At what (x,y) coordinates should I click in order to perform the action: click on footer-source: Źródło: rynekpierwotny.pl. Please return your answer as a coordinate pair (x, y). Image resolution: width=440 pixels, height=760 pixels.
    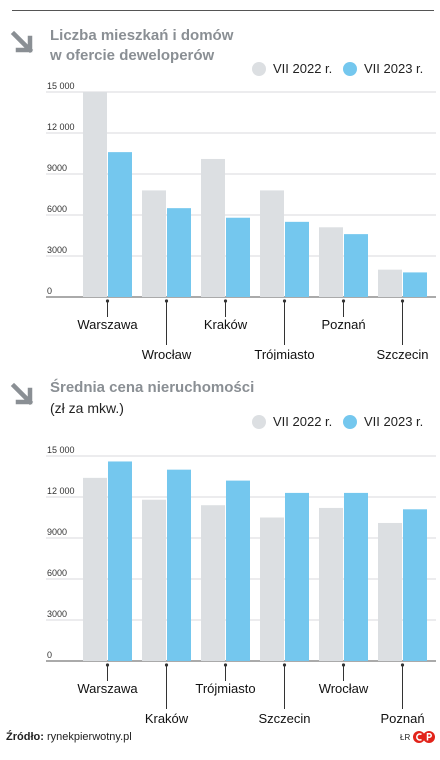
    Looking at the image, I should click on (69, 737).